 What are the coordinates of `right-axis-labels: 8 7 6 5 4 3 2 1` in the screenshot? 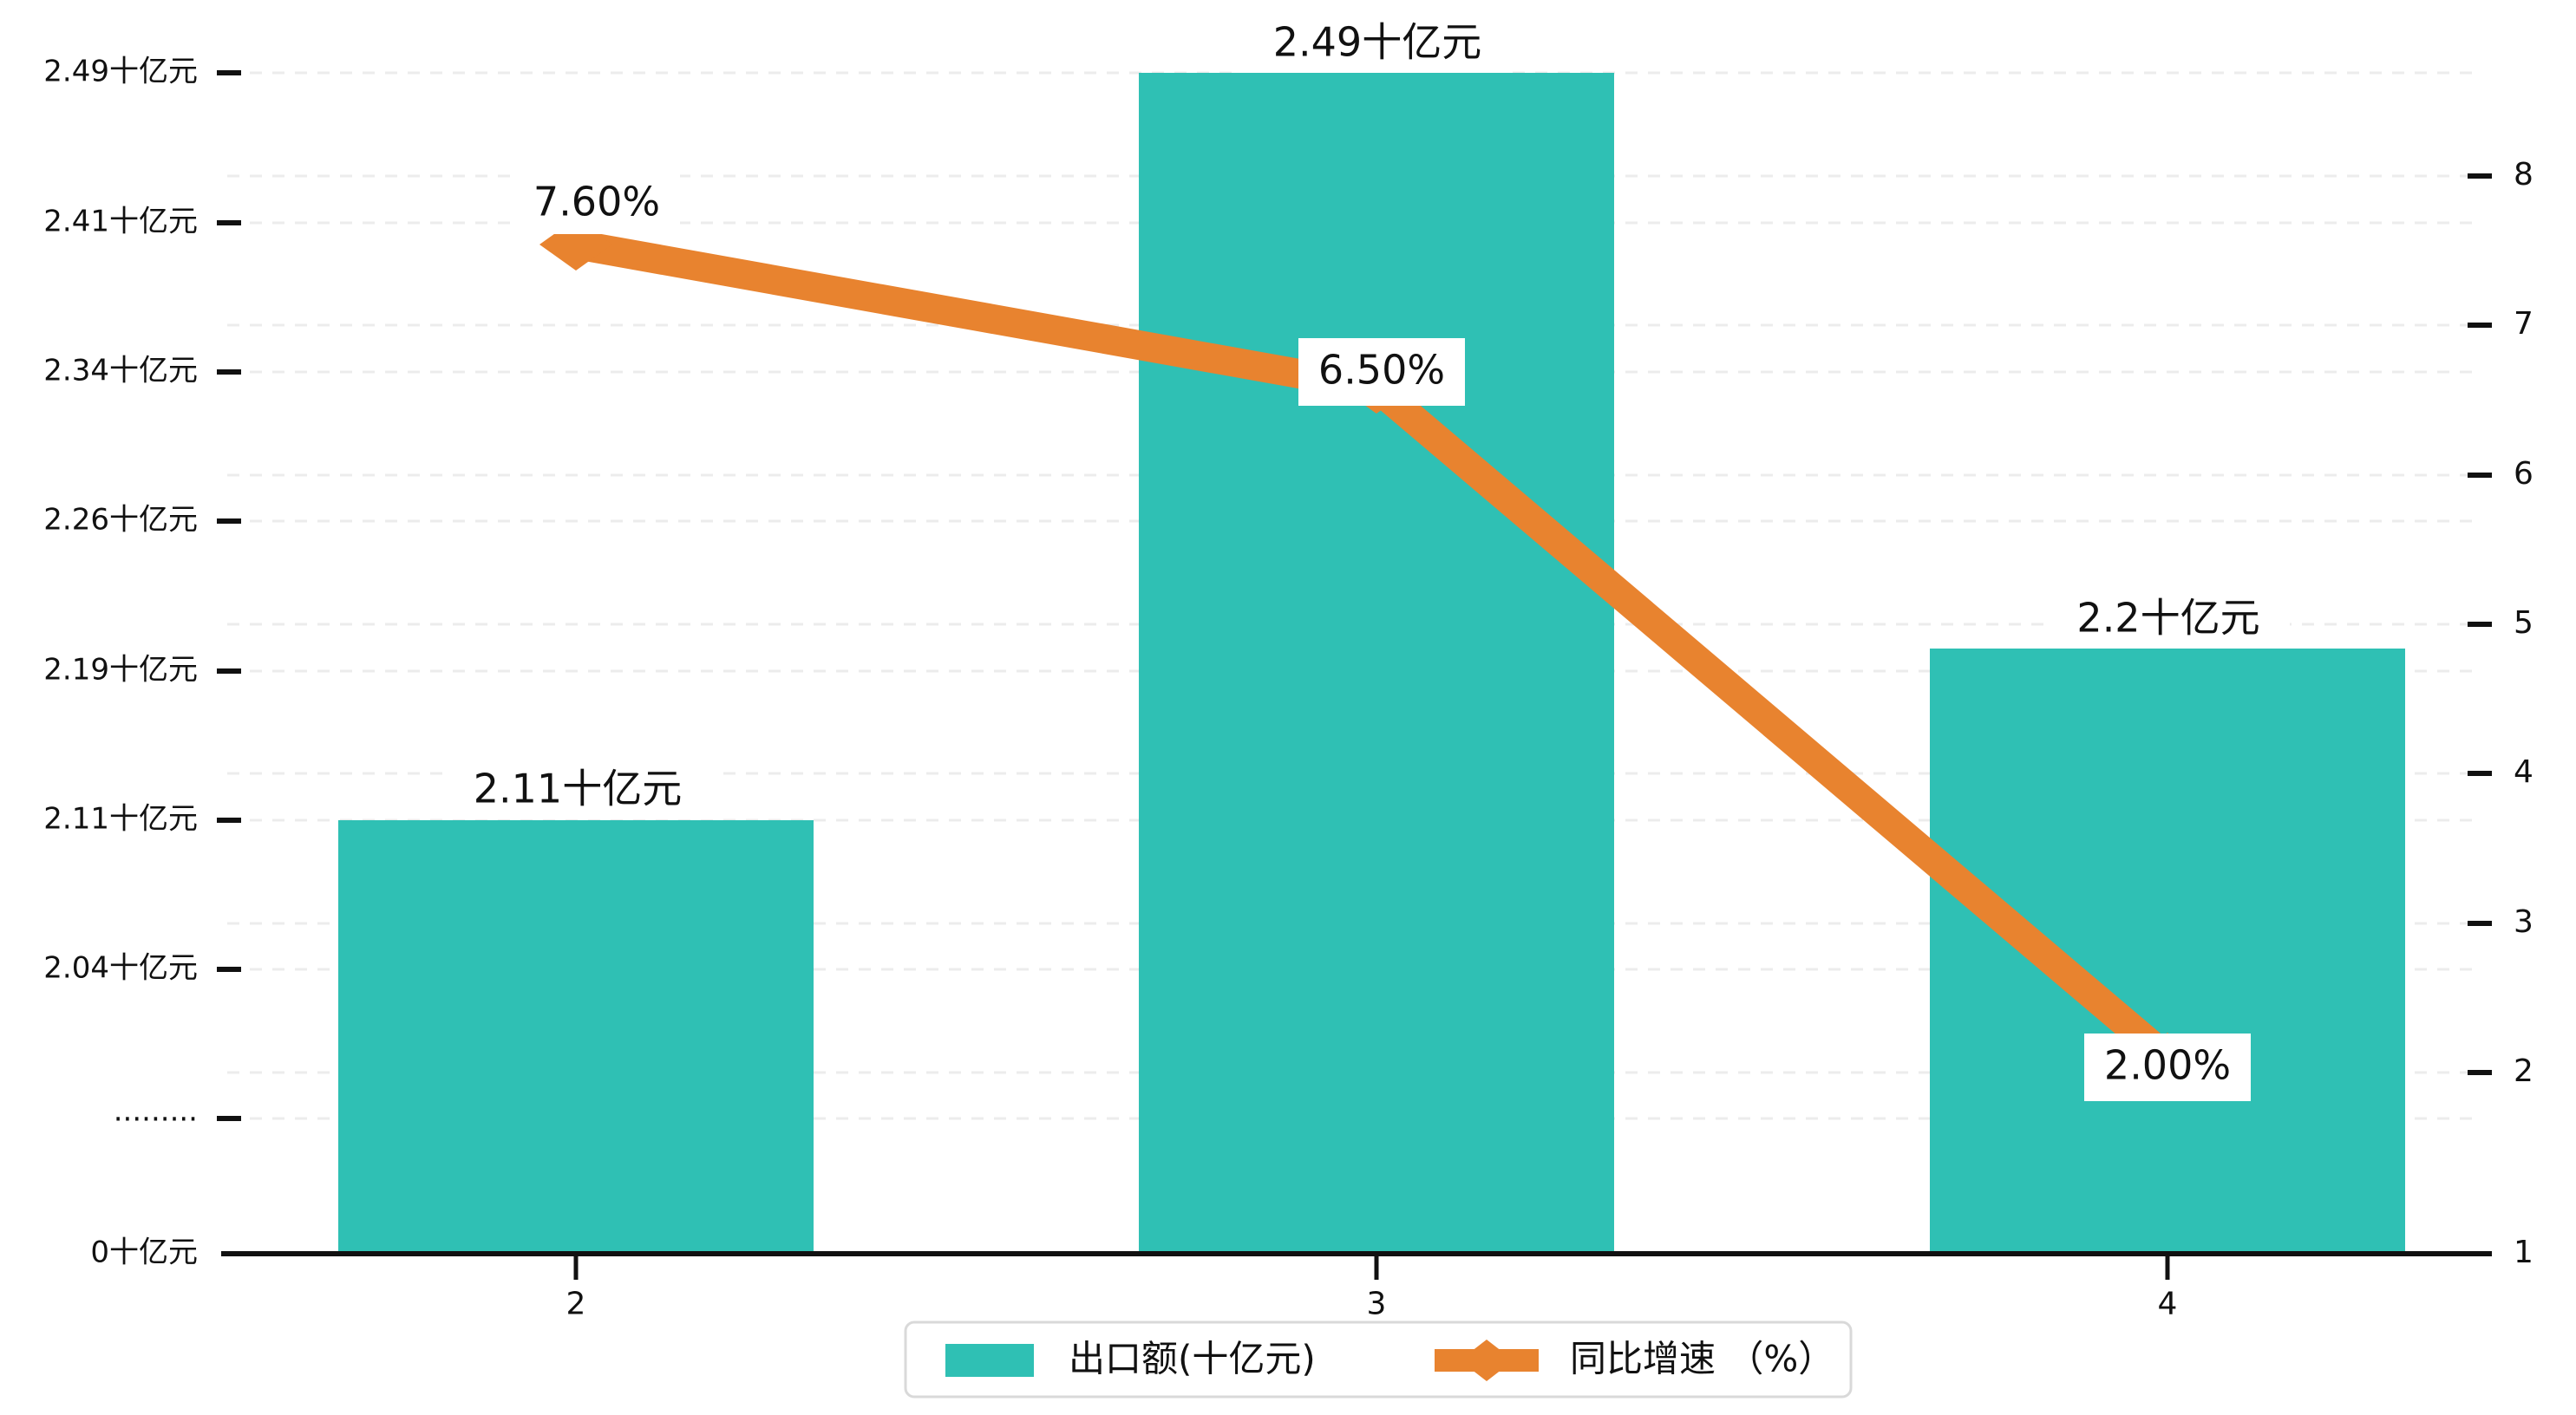 It's located at (2524, 713).